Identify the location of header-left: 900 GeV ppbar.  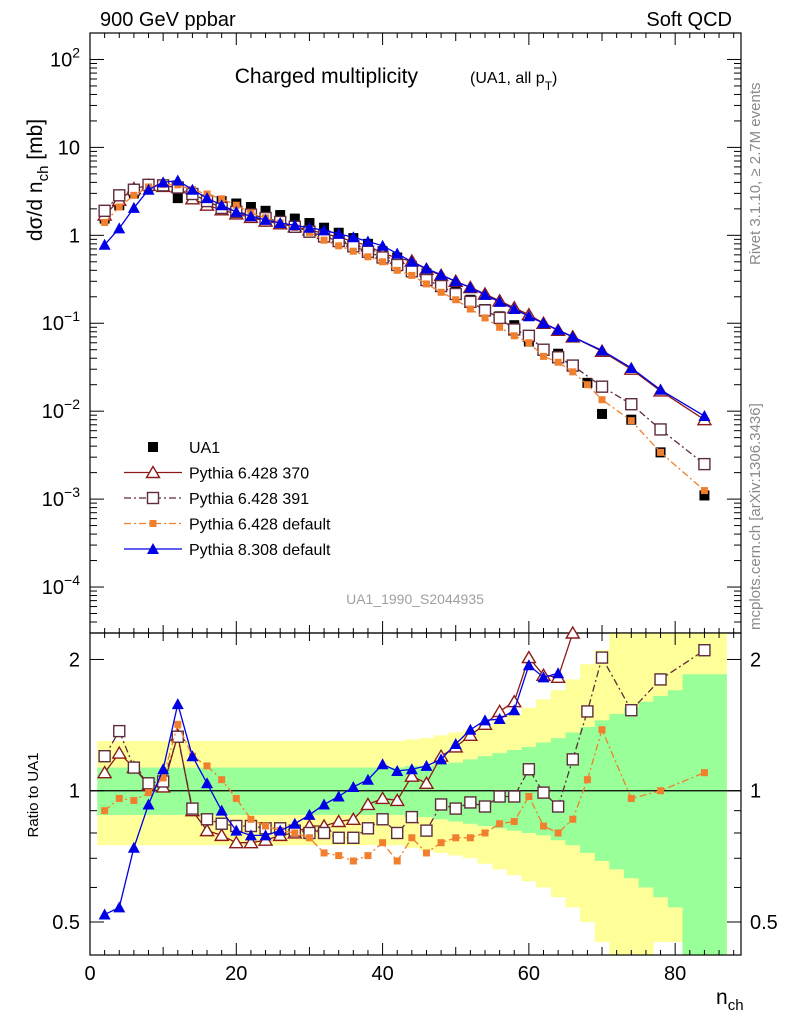
(168, 20).